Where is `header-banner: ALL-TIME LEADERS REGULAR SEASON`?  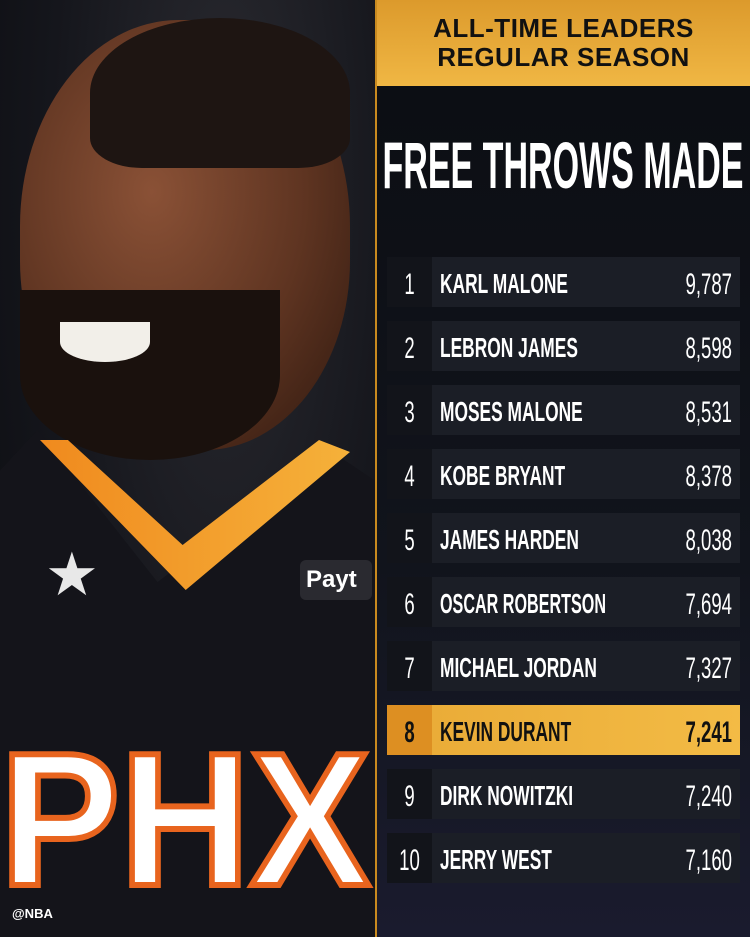
header-banner: ALL-TIME LEADERS REGULAR SEASON is located at coordinates (563, 43).